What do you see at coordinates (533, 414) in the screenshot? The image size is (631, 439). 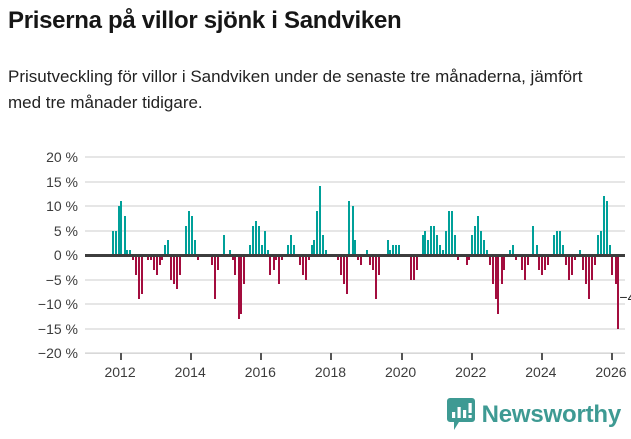 I see `newsworthy-logo: Newsworthy` at bounding box center [533, 414].